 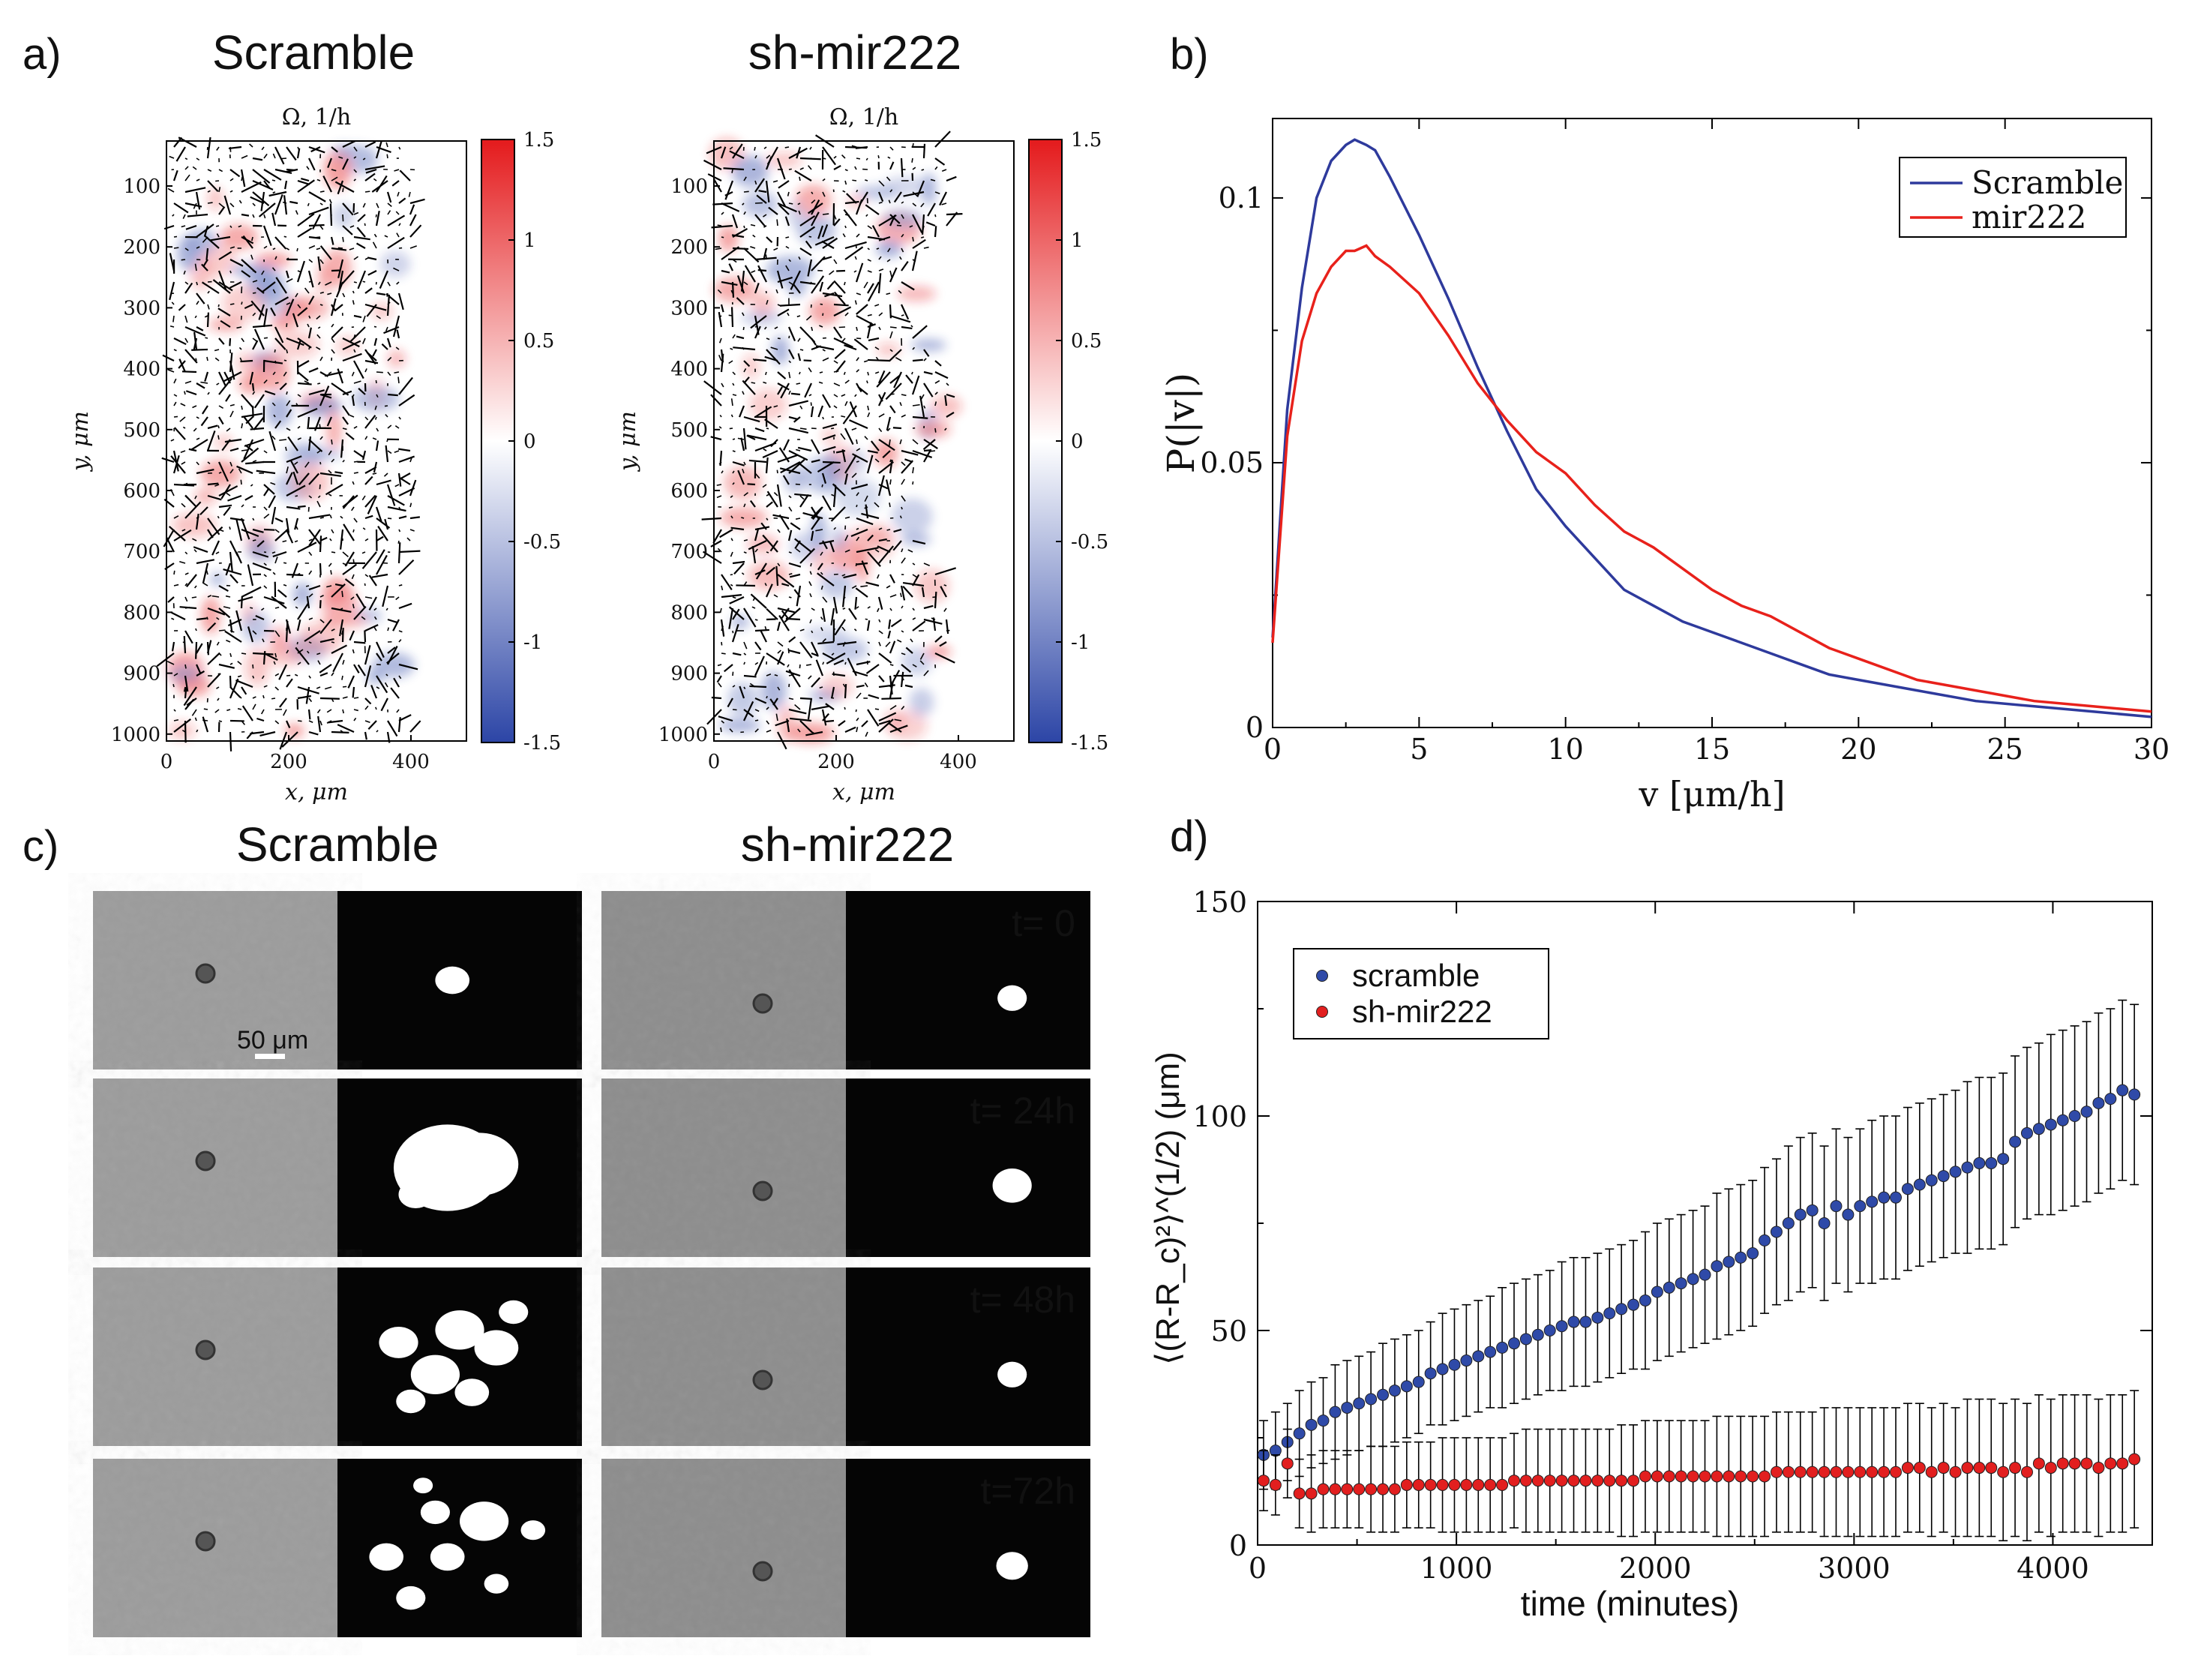 What do you see at coordinates (1190, 54) in the screenshot?
I see `panel-b-letter: b)` at bounding box center [1190, 54].